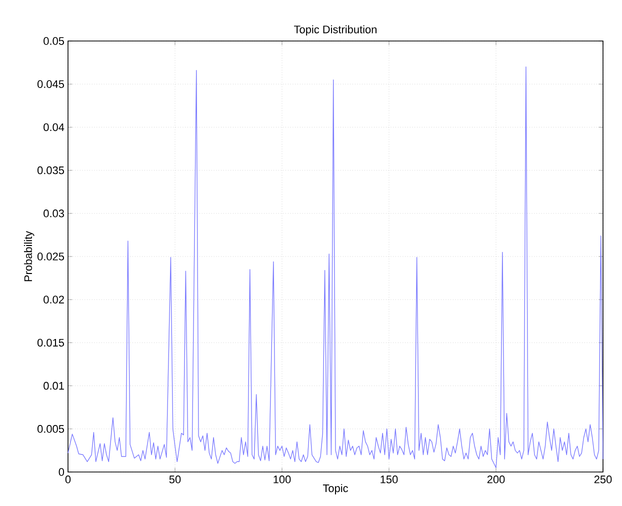  Describe the element at coordinates (54, 386) in the screenshot. I see `y-tick-label: 0.01` at that location.